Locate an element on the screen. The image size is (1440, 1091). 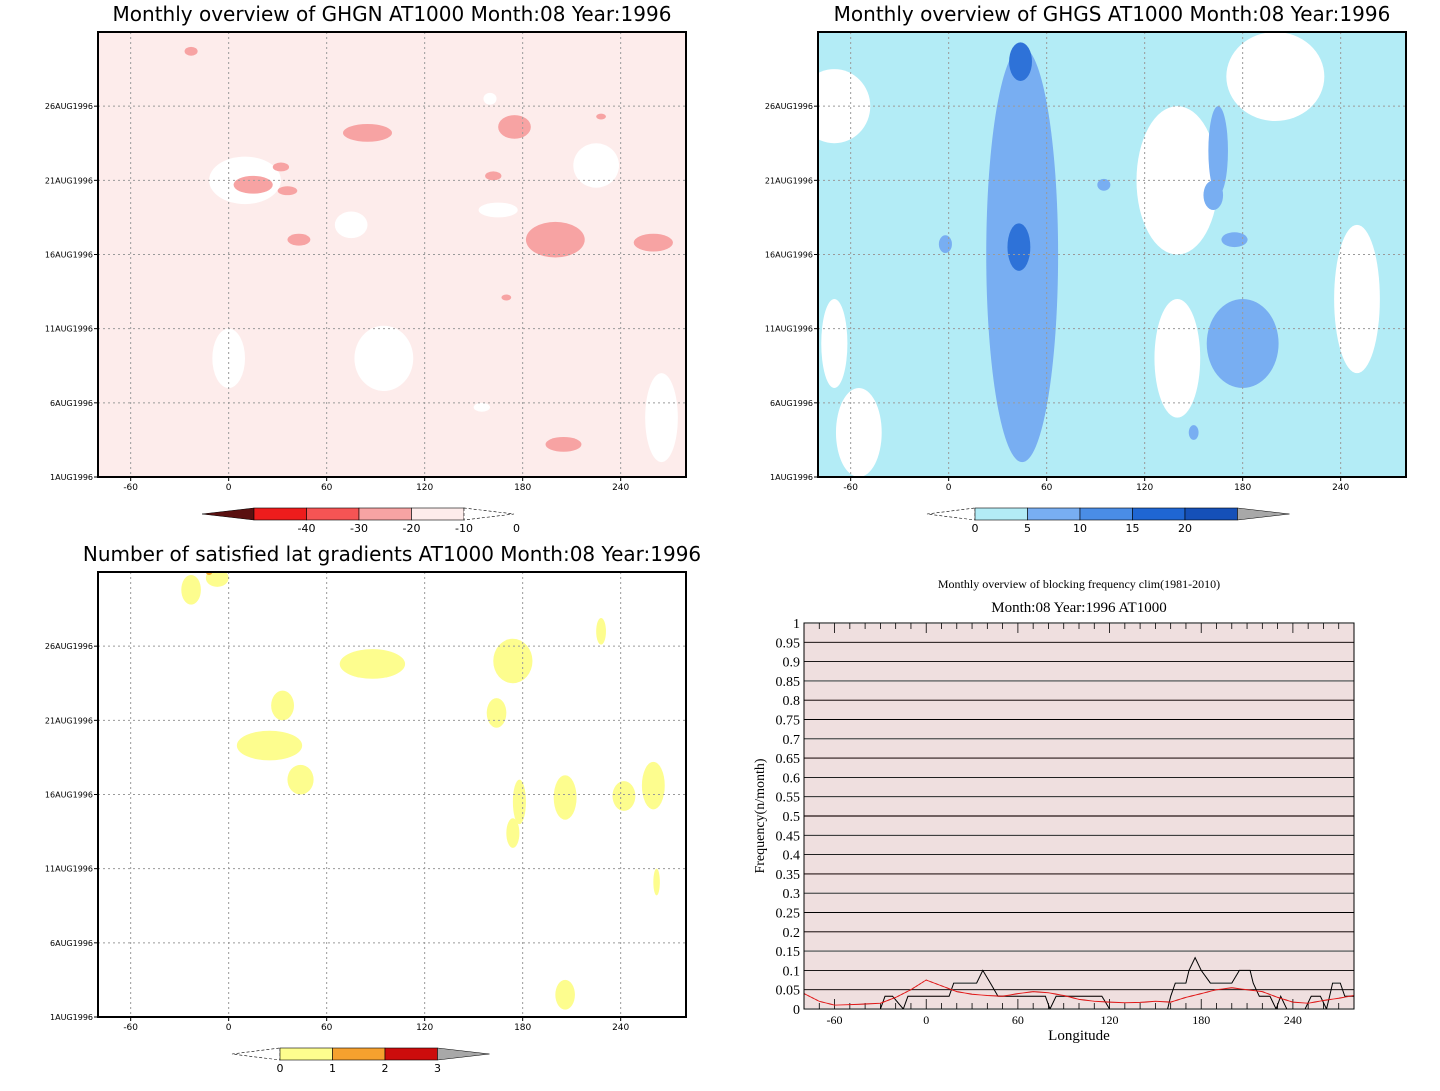
ghgn-cbar-right-cap is located at coordinates (489, 514).